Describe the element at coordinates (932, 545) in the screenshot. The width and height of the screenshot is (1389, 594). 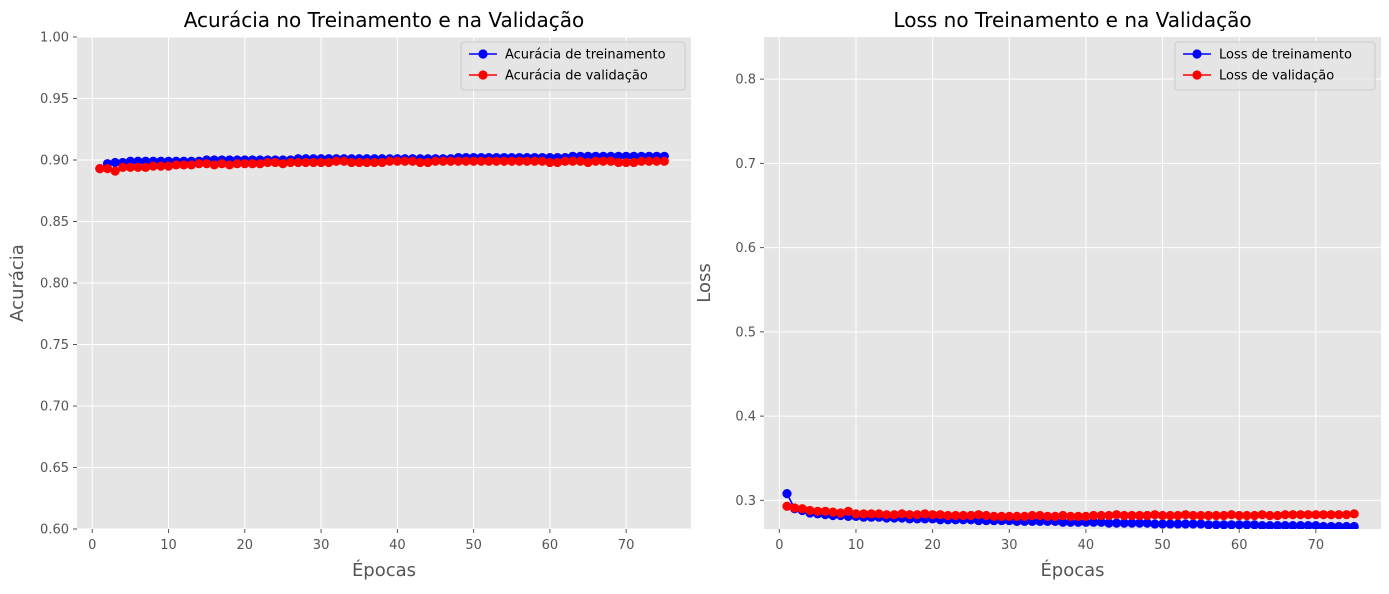
I see `x-tick-label: 20` at that location.